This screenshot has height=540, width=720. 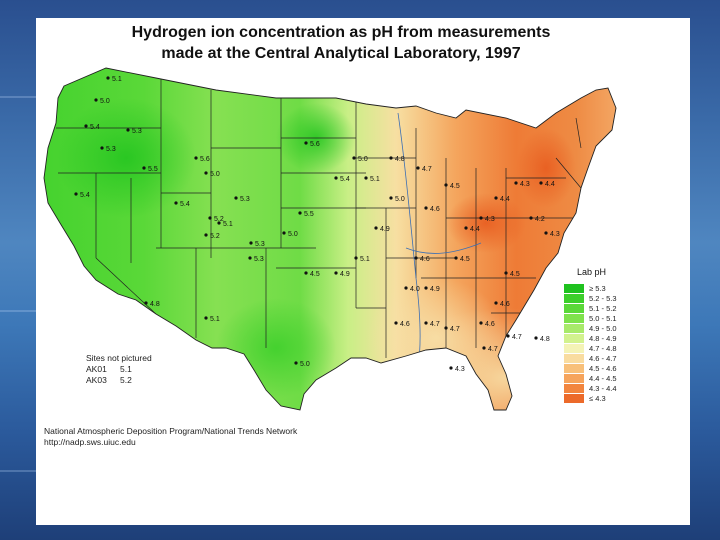 What do you see at coordinates (365, 259) in the screenshot?
I see `site-value-label: 5.1` at bounding box center [365, 259].